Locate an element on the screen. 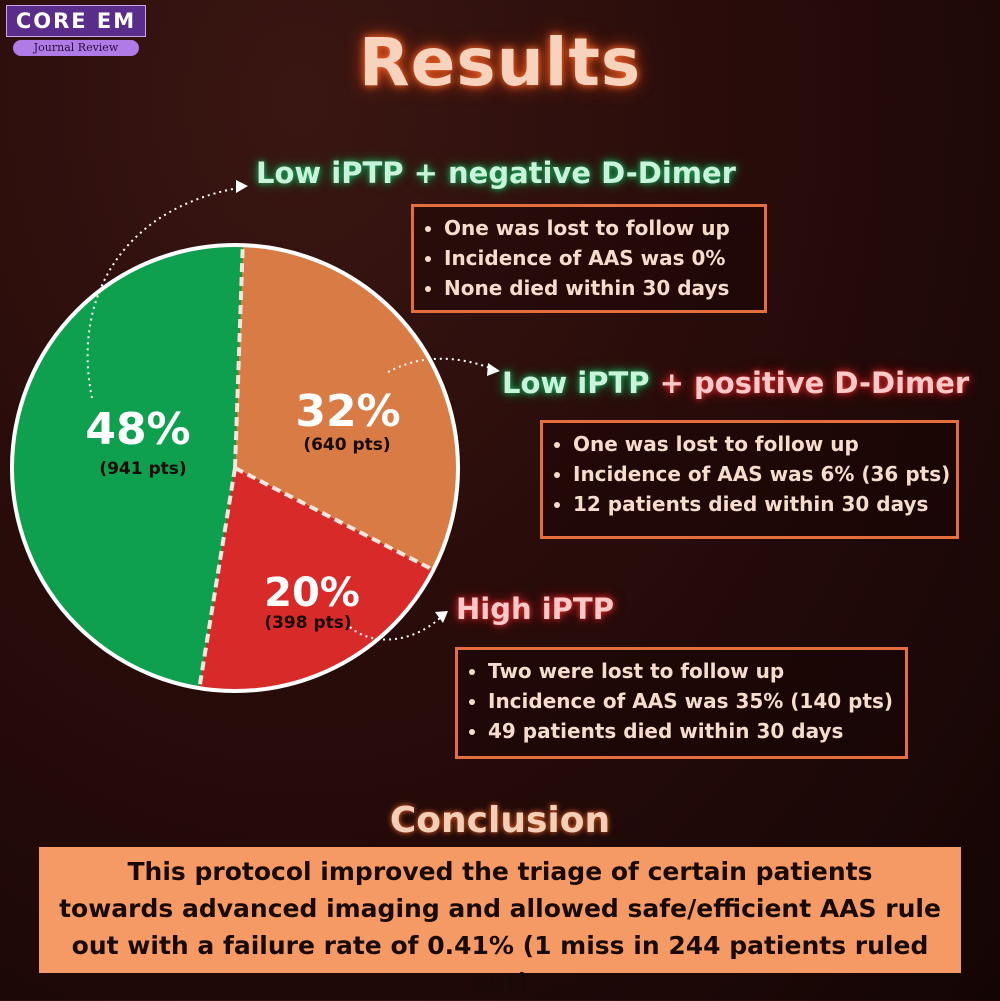 Image resolution: width=1000 pixels, height=1001 pixels. bullet-item: 12 patients died within 30 days is located at coordinates (758, 504).